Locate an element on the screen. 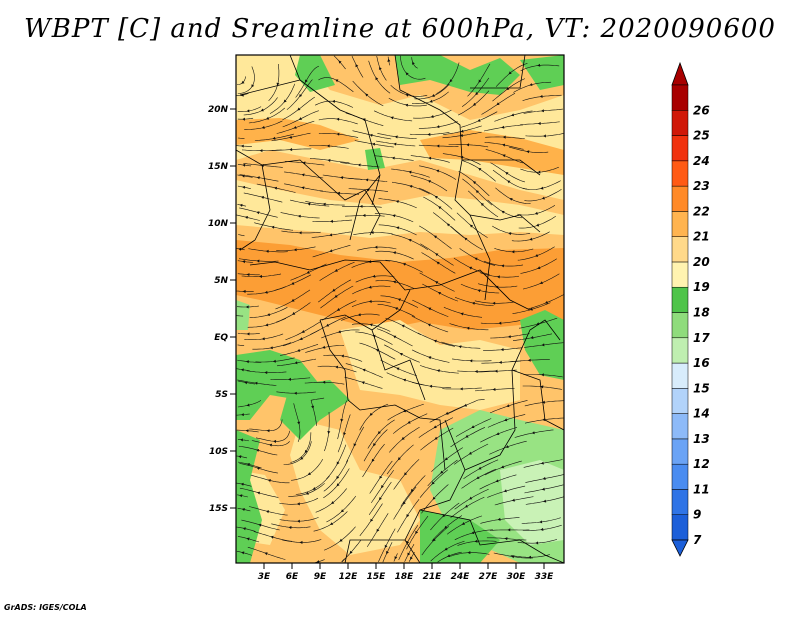 The image size is (800, 618). colorbar-label: 9 is located at coordinates (697, 515).